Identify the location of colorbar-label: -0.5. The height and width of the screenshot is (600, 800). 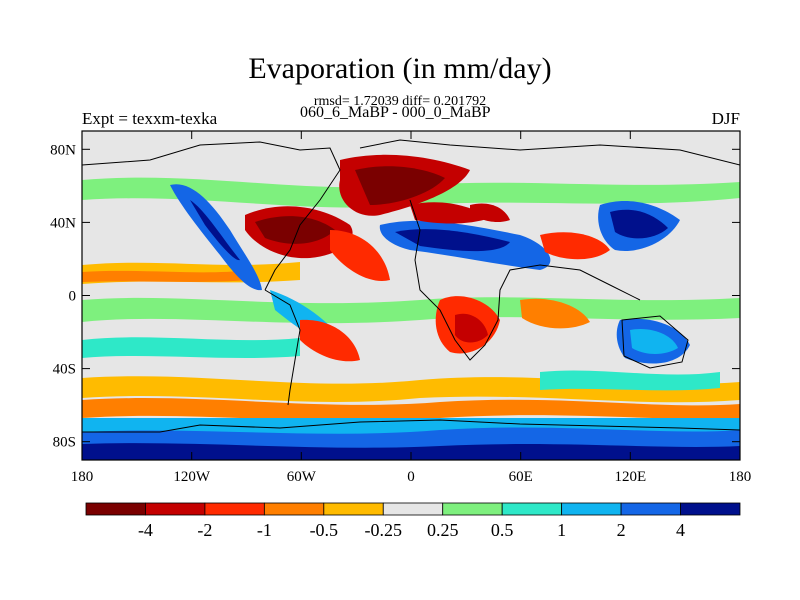
(324, 530).